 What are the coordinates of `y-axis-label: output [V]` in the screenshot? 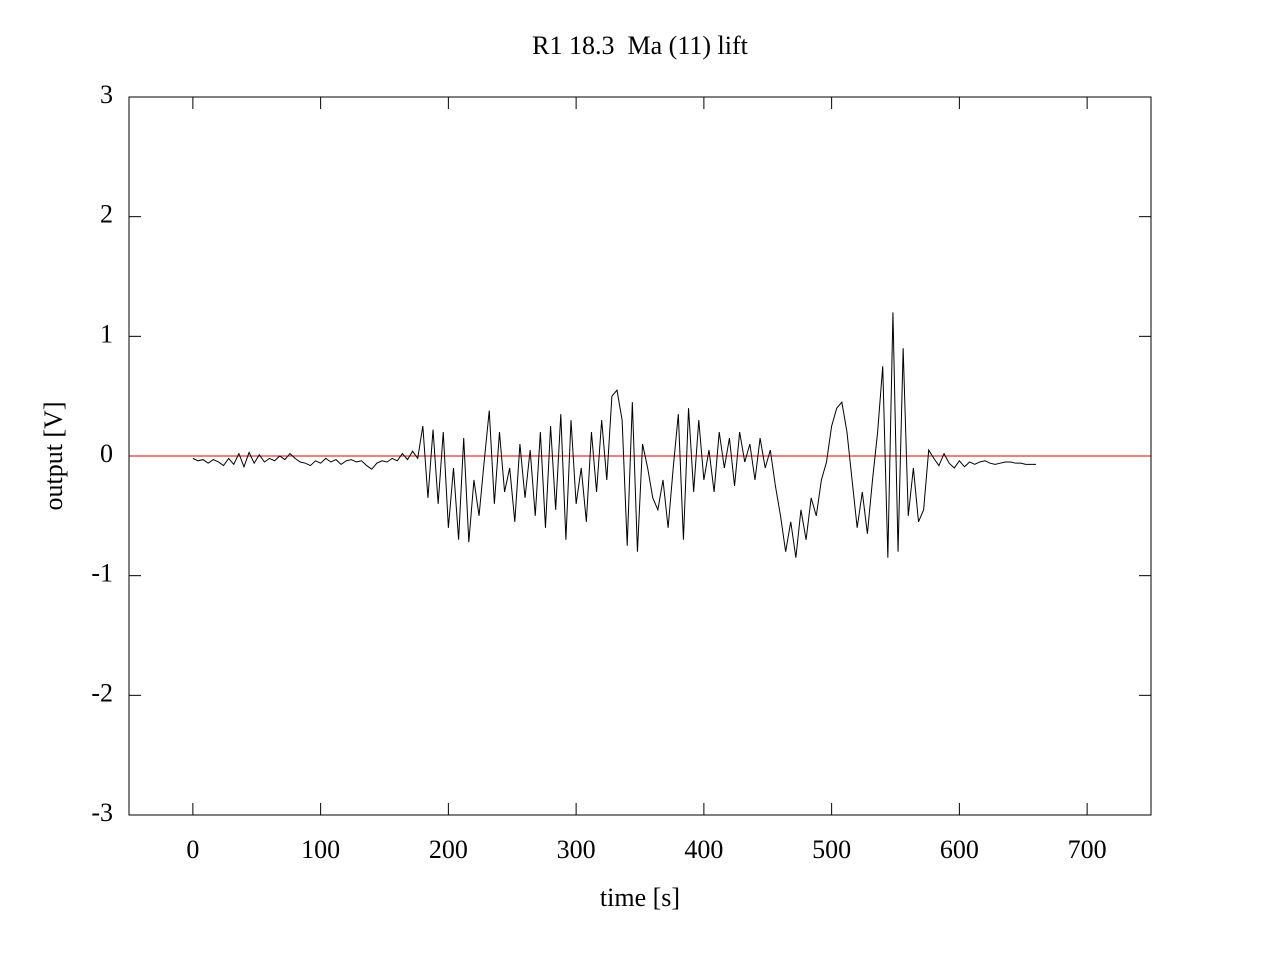 It's located at (53, 455).